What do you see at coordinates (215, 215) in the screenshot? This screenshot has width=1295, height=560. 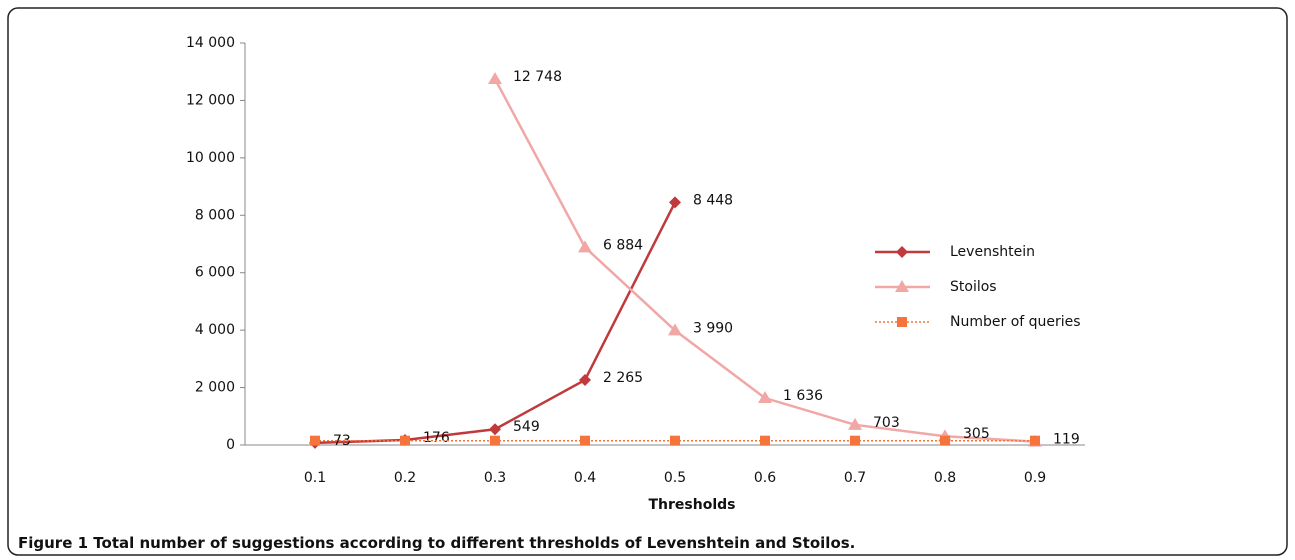 I see `y-tick-label: 8 000` at bounding box center [215, 215].